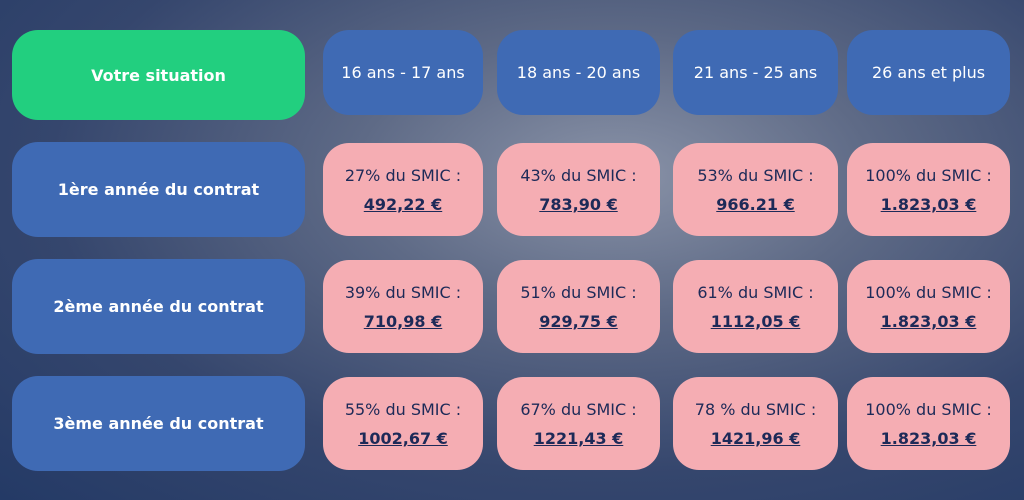 The image size is (1024, 500). I want to click on row-label: 2ème année du contrat, so click(158, 306).